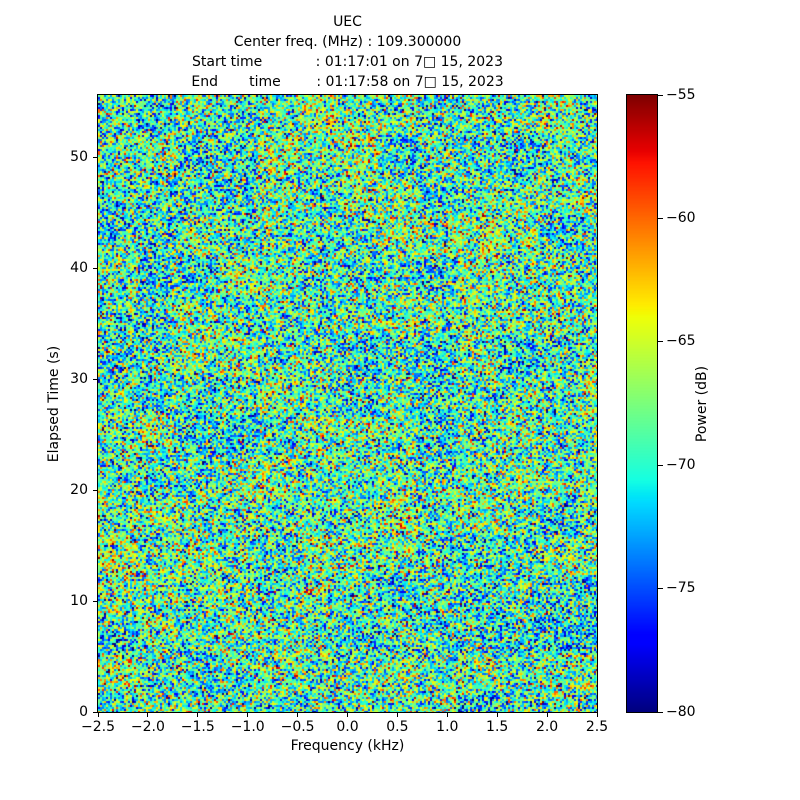  I want to click on colorbar-tick-label: −75, so click(681, 588).